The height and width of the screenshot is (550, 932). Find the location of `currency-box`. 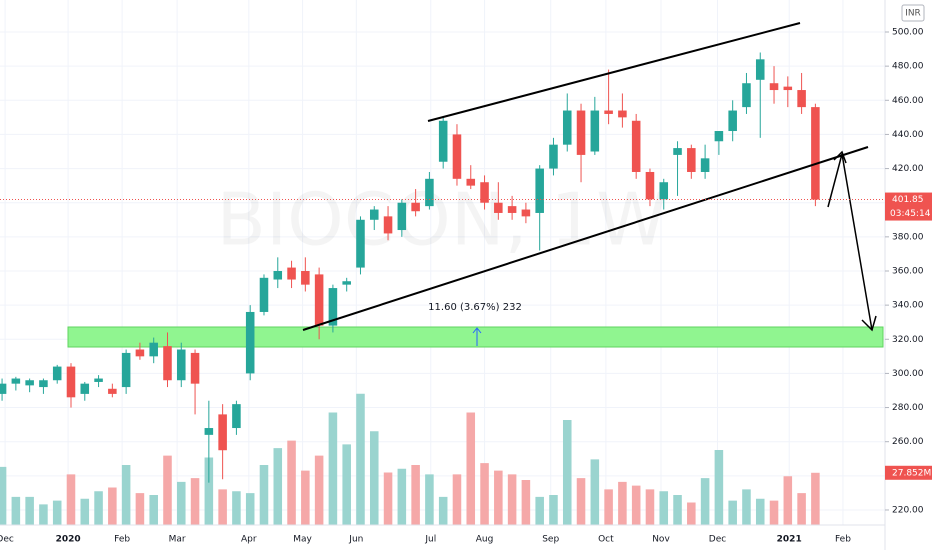

currency-box is located at coordinates (913, 13).